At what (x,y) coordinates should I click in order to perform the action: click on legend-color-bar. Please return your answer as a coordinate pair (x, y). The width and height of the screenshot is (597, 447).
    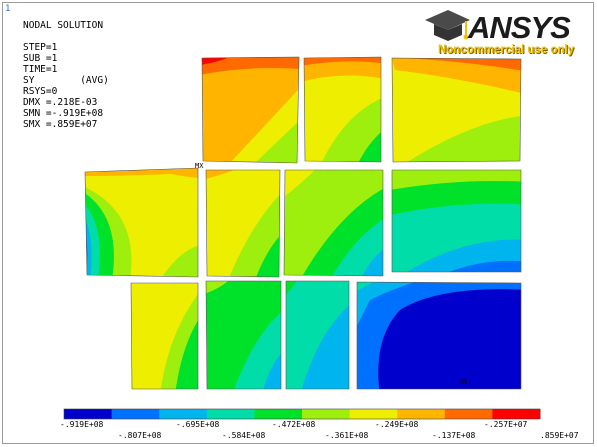
    Looking at the image, I should click on (302, 414).